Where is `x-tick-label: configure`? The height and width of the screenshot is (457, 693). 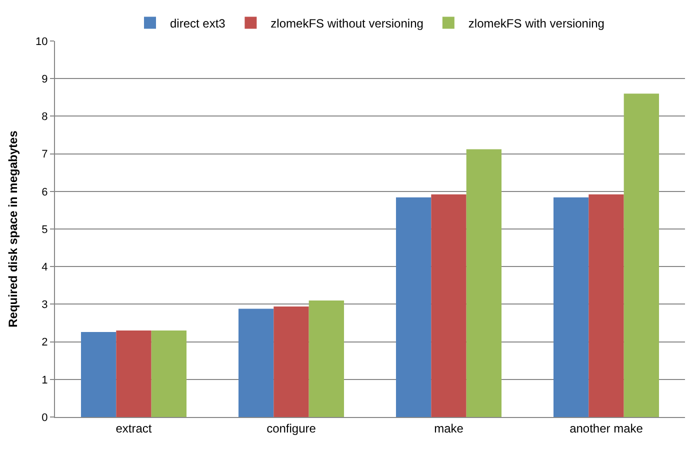 x-tick-label: configure is located at coordinates (291, 428).